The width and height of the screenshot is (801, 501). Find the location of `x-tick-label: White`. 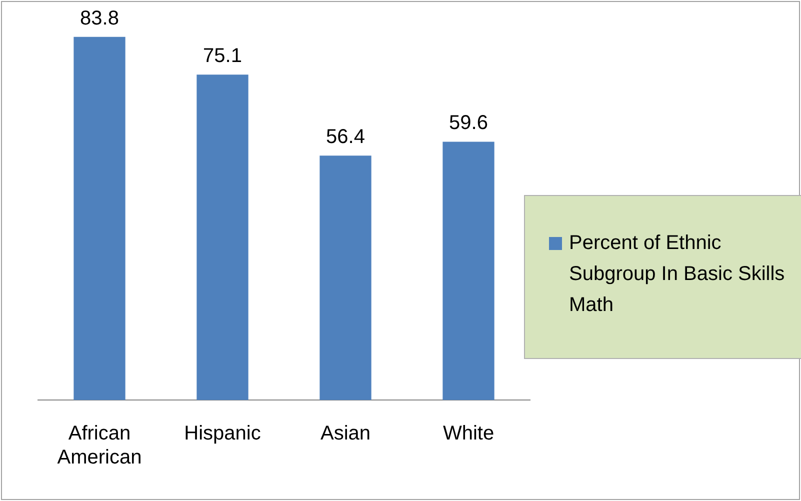

x-tick-label: White is located at coordinates (468, 433).